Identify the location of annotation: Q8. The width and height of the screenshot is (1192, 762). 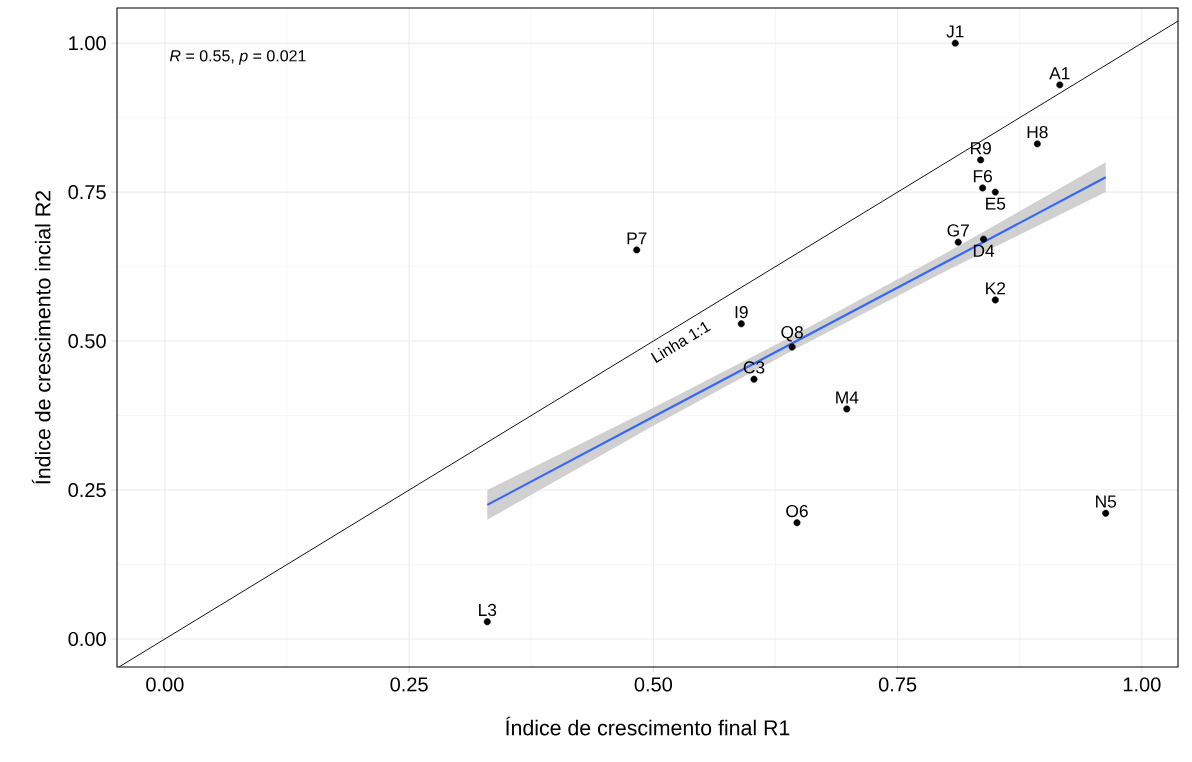
(792, 334).